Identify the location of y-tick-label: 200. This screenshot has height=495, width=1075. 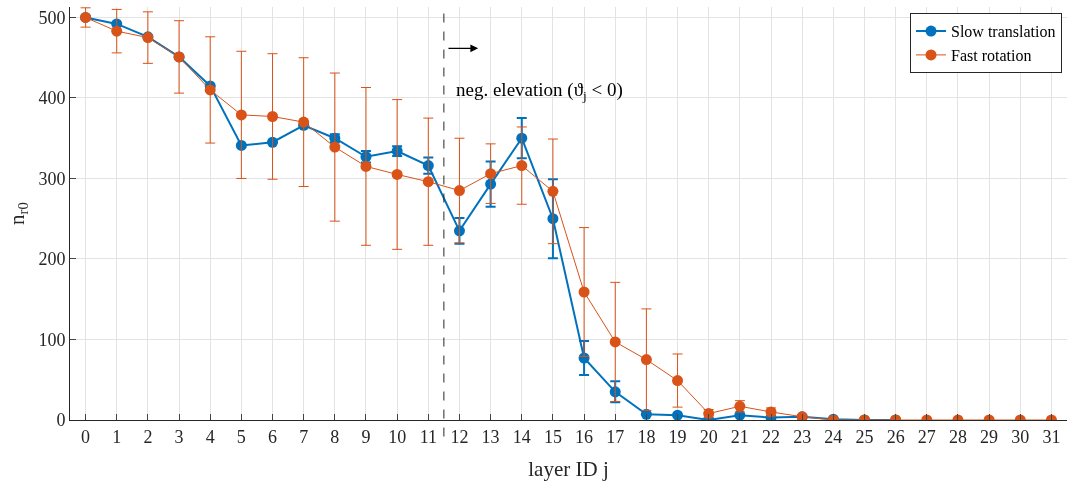
(52, 259).